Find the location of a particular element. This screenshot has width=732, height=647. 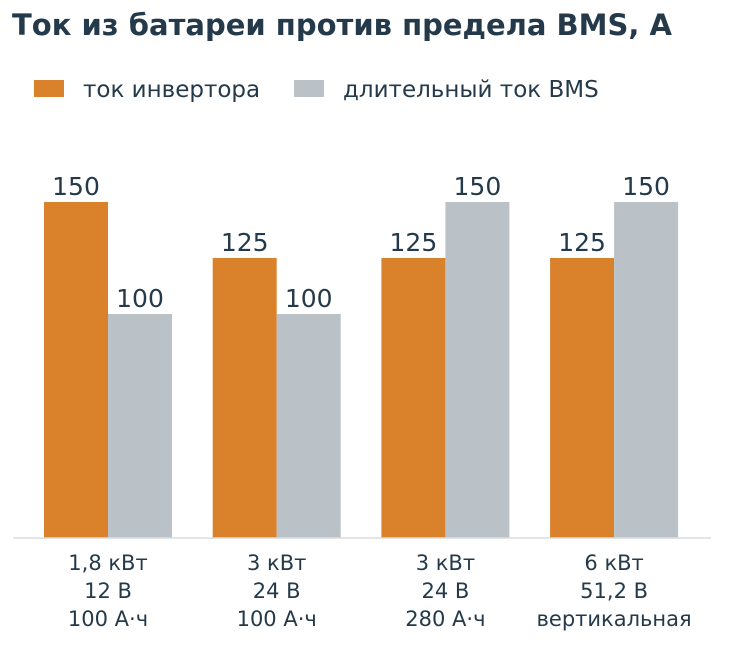

data-label-inverter-current-2: 125 is located at coordinates (245, 242).